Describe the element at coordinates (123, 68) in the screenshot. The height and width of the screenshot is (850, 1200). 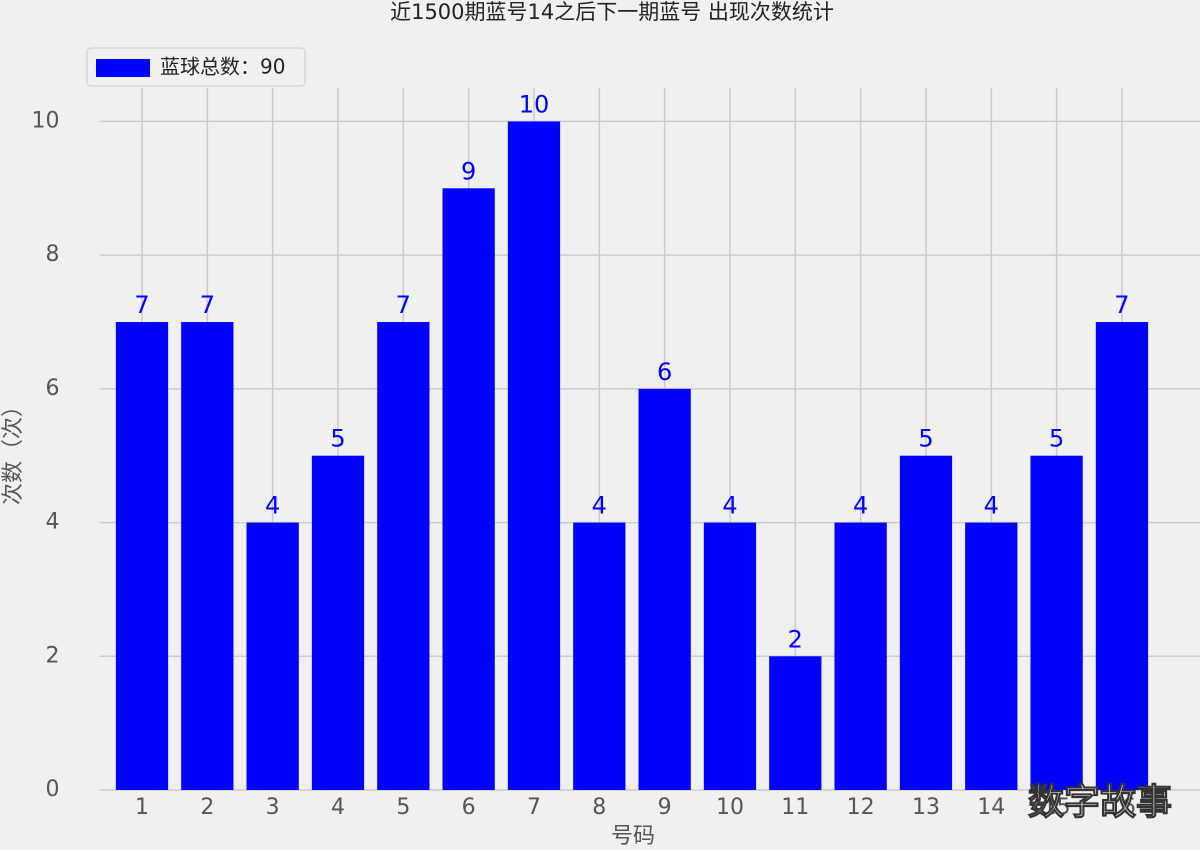
I see `legend-swatch` at that location.